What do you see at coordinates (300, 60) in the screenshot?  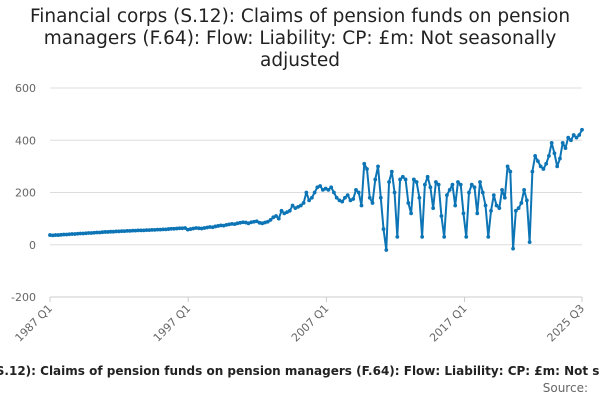 I see `chart-title-line-3: adjusted` at bounding box center [300, 60].